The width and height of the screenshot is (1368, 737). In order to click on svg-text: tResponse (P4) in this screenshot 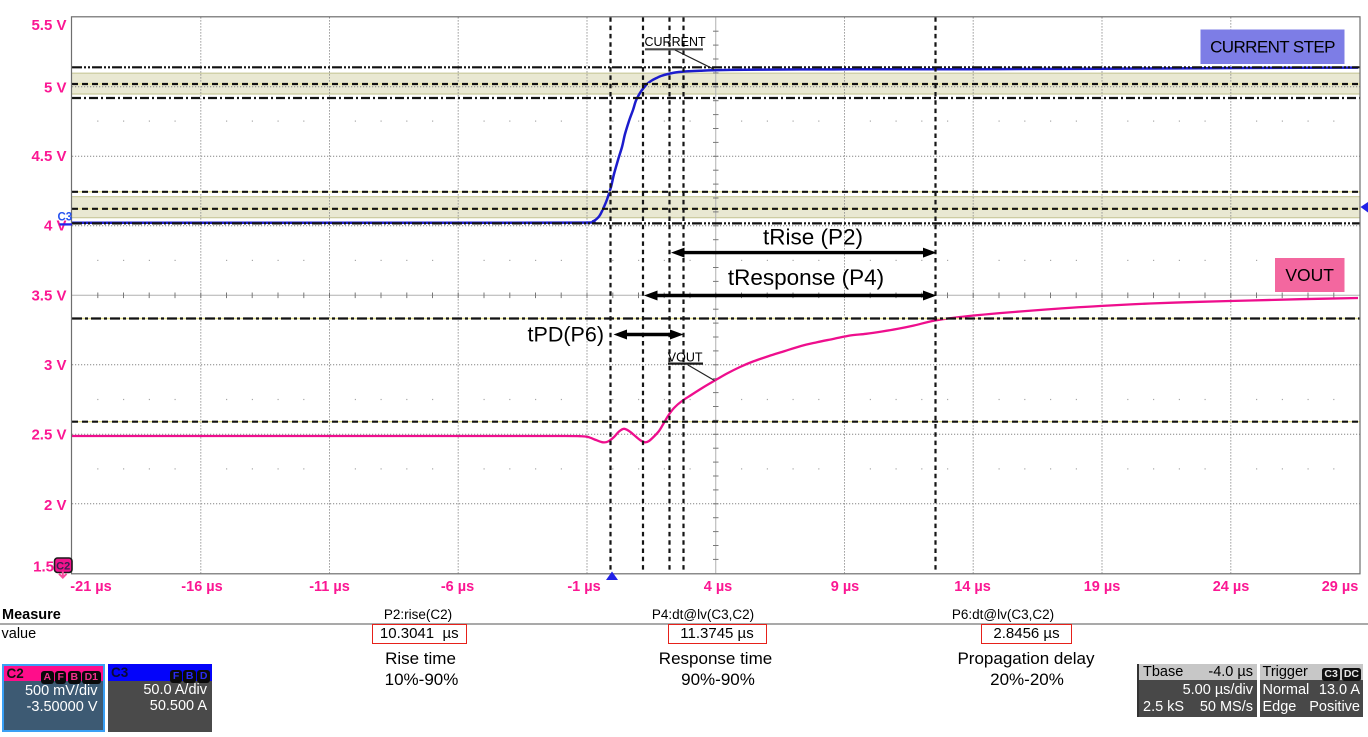, I will do `click(806, 277)`.